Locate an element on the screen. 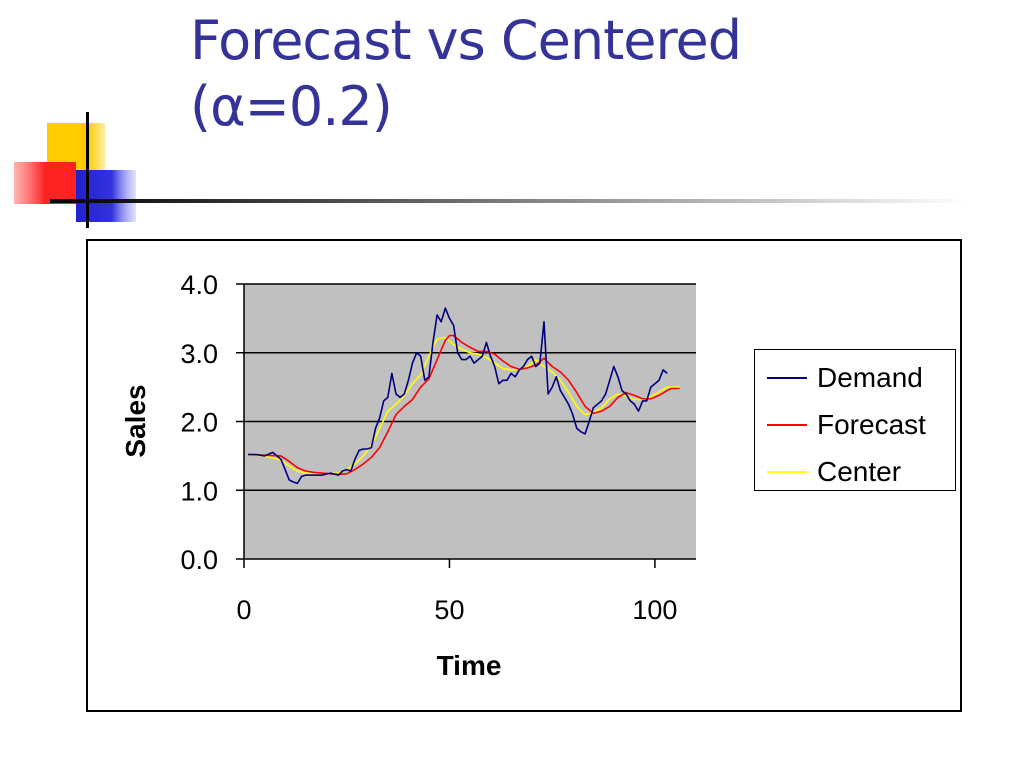 This screenshot has height=768, width=1024. legend-item-demand: Demand is located at coordinates (845, 378).